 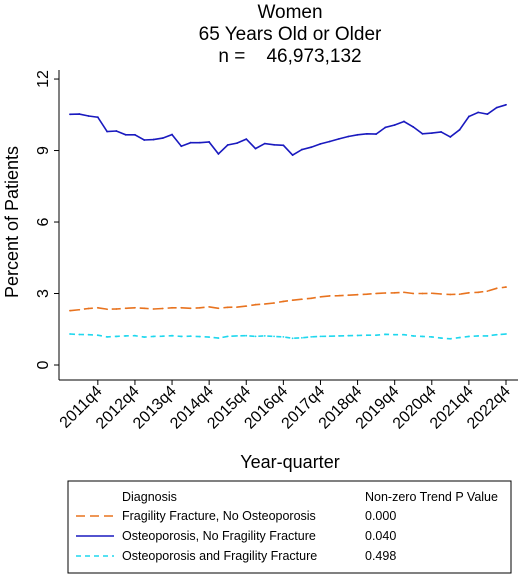 What do you see at coordinates (290, 34) in the screenshot?
I see `chart-title-line-2: 65 Years Old or Older` at bounding box center [290, 34].